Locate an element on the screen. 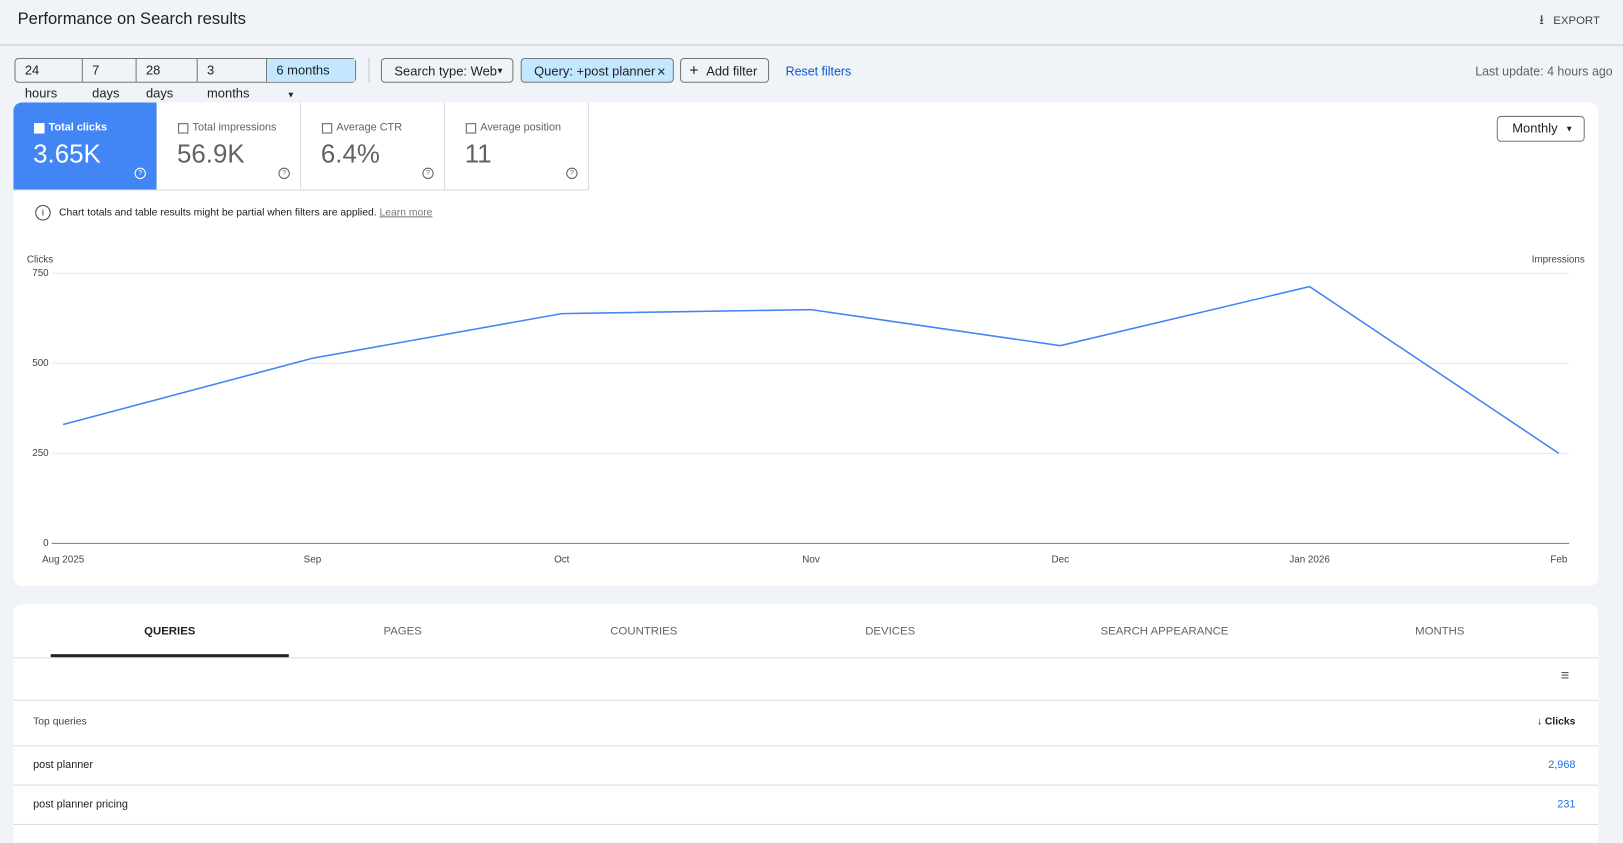 Image resolution: width=1623 pixels, height=843 pixels. metric-value: 56.9K is located at coordinates (211, 154).